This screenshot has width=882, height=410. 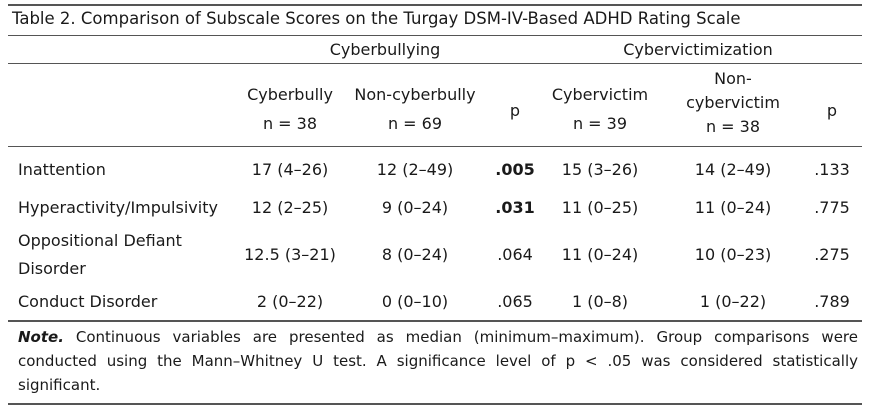 What do you see at coordinates (435, 63) in the screenshot?
I see `group-rule` at bounding box center [435, 63].